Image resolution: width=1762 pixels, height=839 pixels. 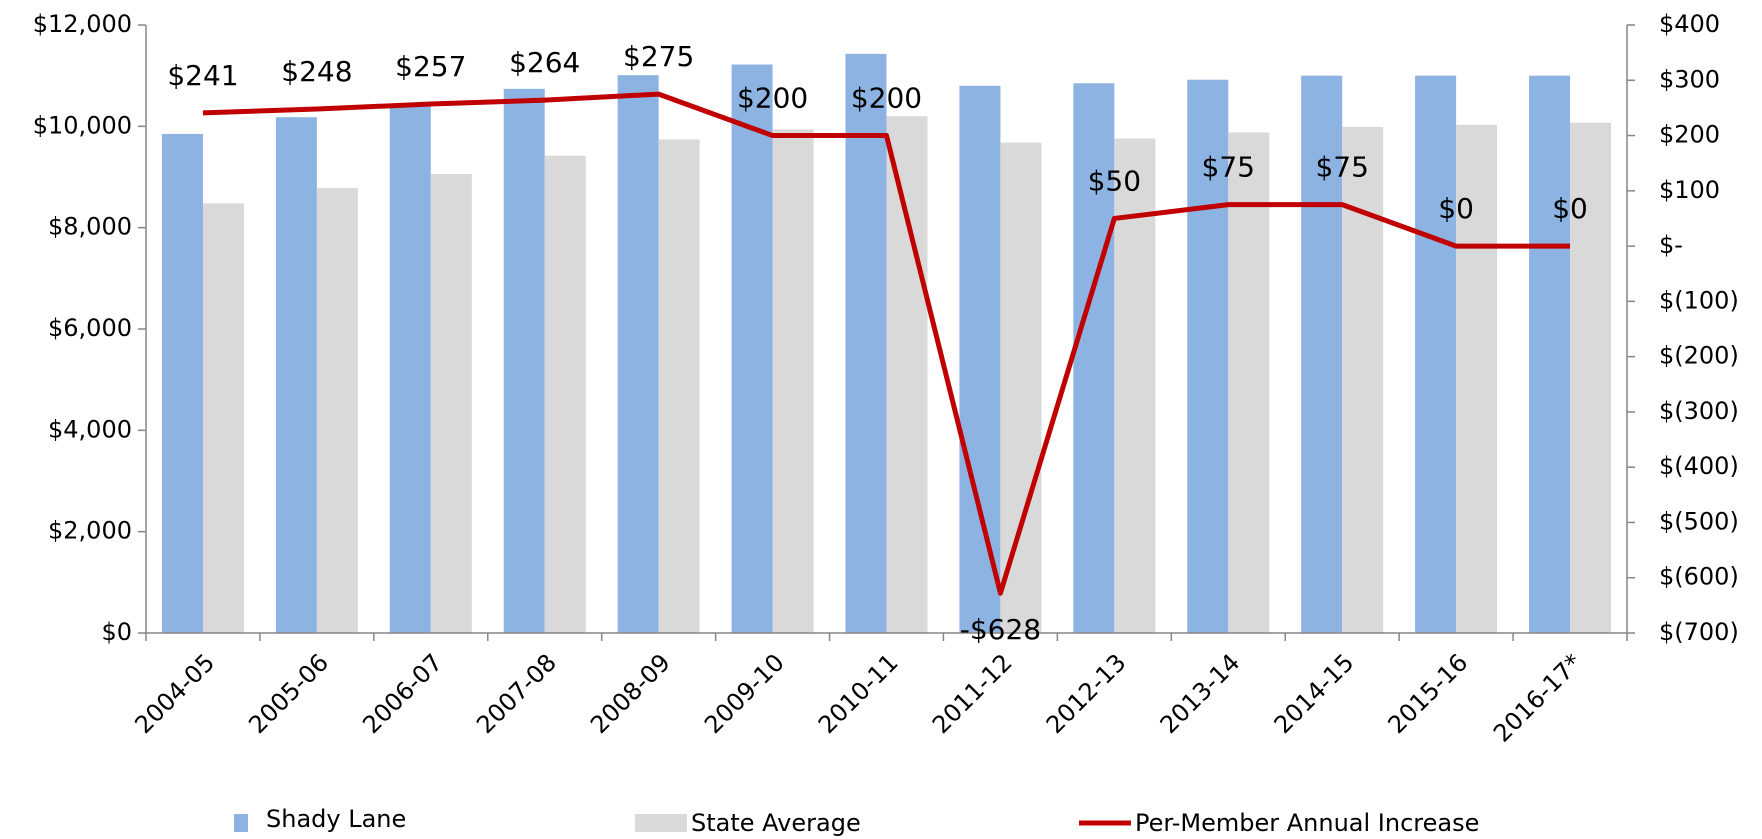 What do you see at coordinates (116, 632) in the screenshot?
I see `y-tick-label: $0` at bounding box center [116, 632].